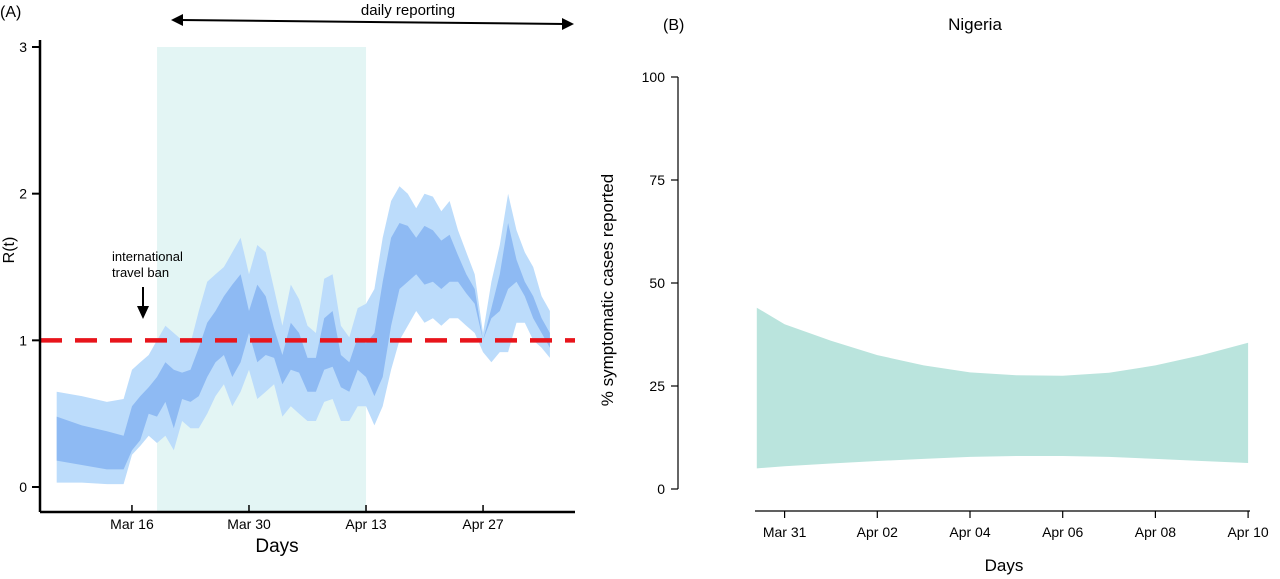  I want to click on panel-b-y-axis-title: % symptomatic cases reported, so click(607, 290).